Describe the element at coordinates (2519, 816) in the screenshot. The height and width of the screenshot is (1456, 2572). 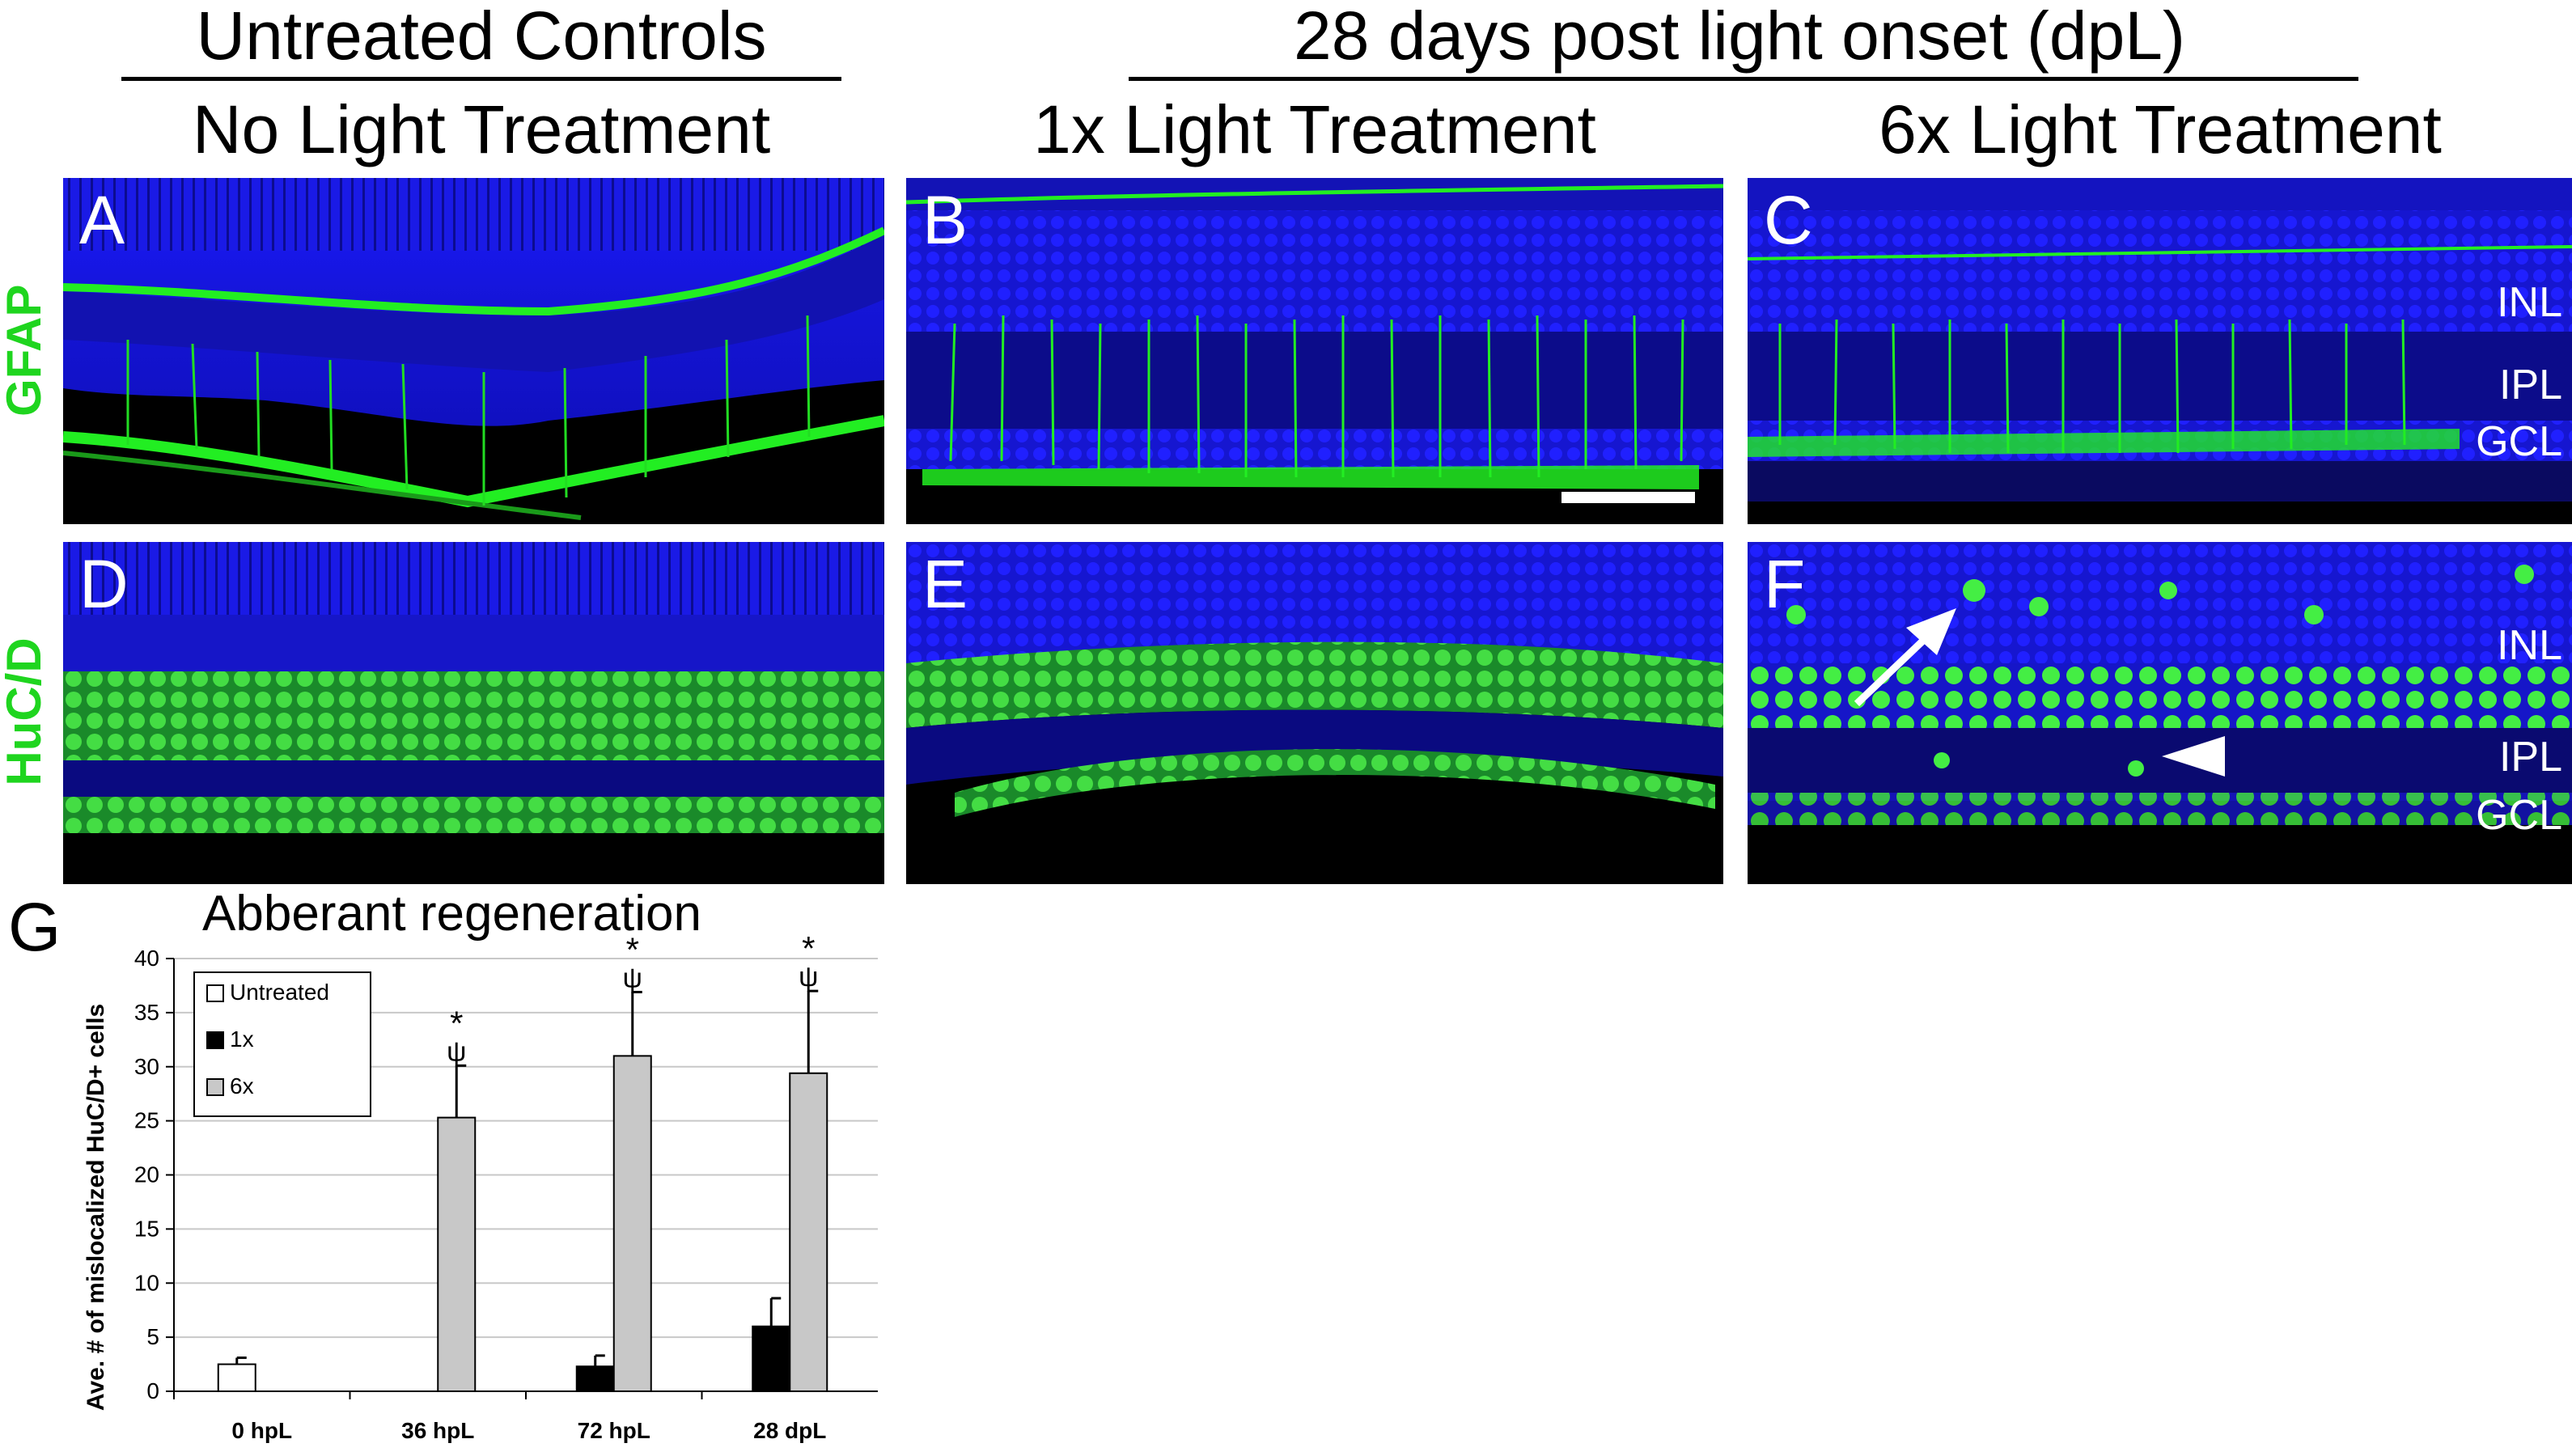
I see `panel-f-gcl-label: GCL` at that location.